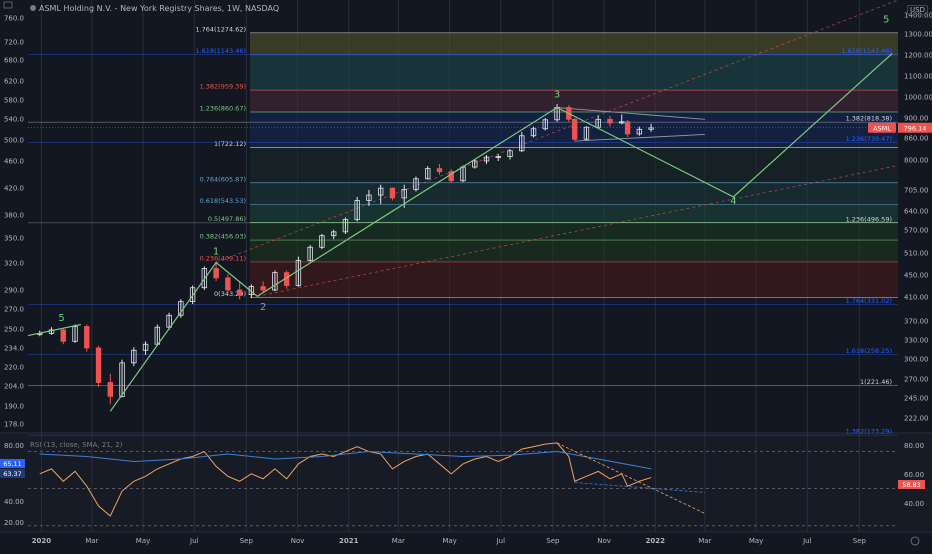  Describe the element at coordinates (916, 191) in the screenshot. I see `right-axis-tick: 705.00` at that location.